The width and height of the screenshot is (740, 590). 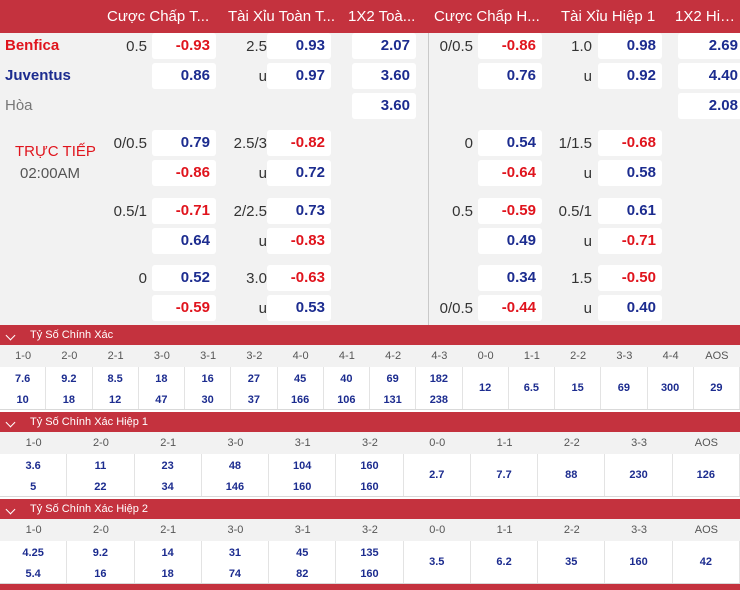 I want to click on score-cell: 31 74, so click(x=236, y=562).